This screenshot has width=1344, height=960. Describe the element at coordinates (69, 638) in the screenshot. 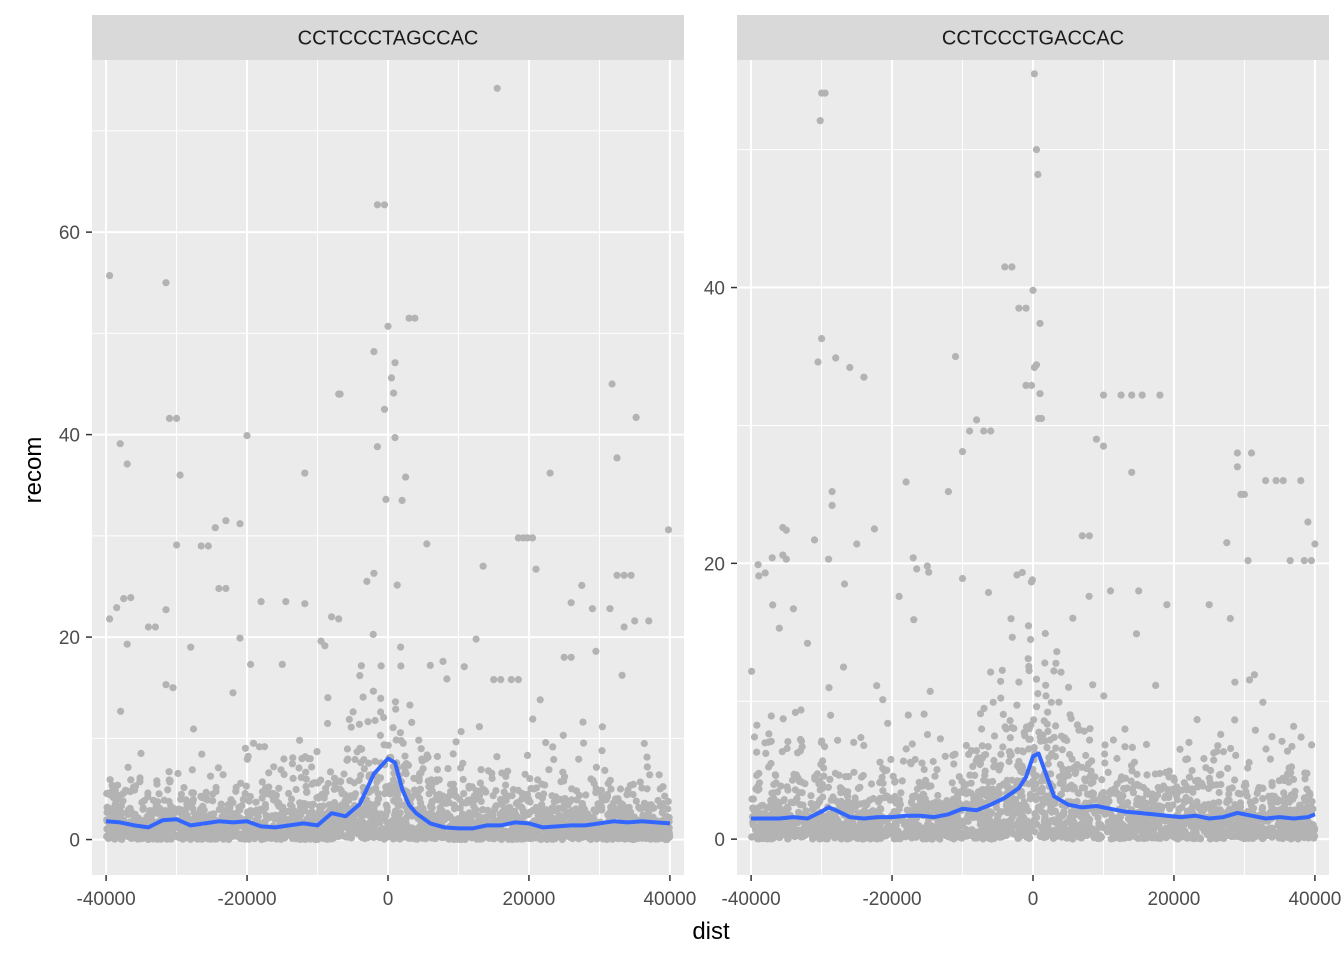

I see `y-tick-label: 20` at that location.